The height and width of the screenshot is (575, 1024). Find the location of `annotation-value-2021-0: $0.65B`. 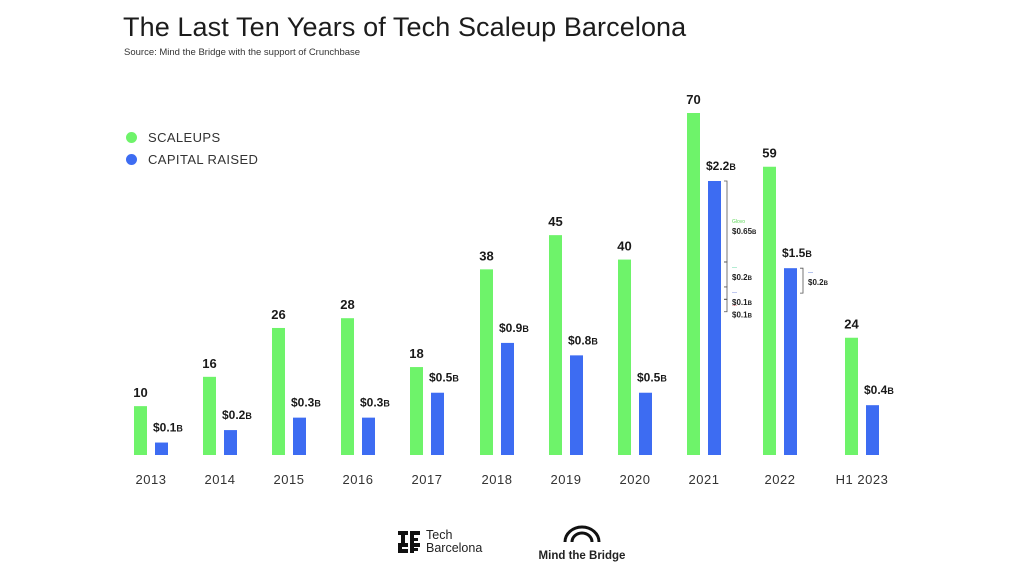

annotation-value-2021-0: $0.65B is located at coordinates (744, 231).